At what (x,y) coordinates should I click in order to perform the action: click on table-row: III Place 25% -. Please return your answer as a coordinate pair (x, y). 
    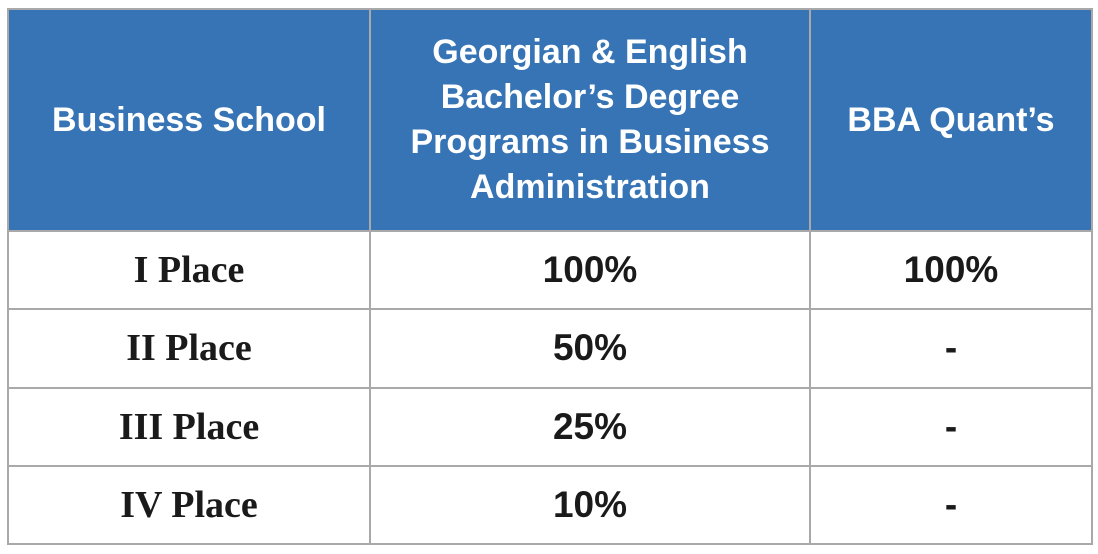
    Looking at the image, I should click on (550, 426).